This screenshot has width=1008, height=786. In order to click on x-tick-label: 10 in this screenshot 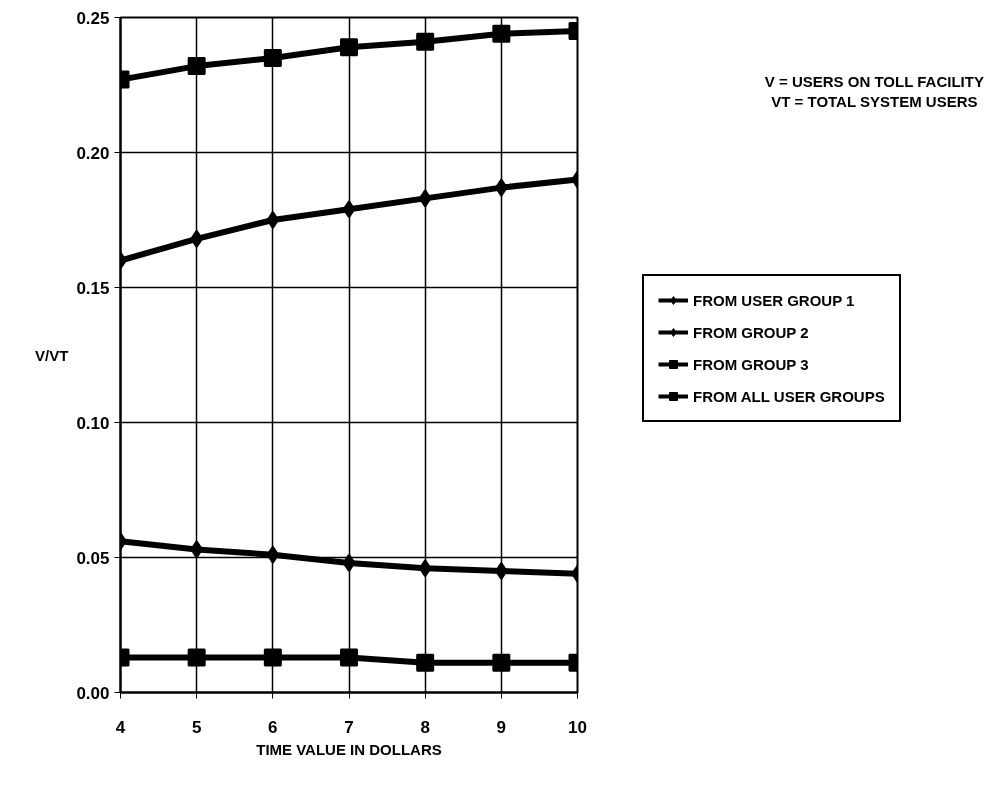, I will do `click(577, 727)`.